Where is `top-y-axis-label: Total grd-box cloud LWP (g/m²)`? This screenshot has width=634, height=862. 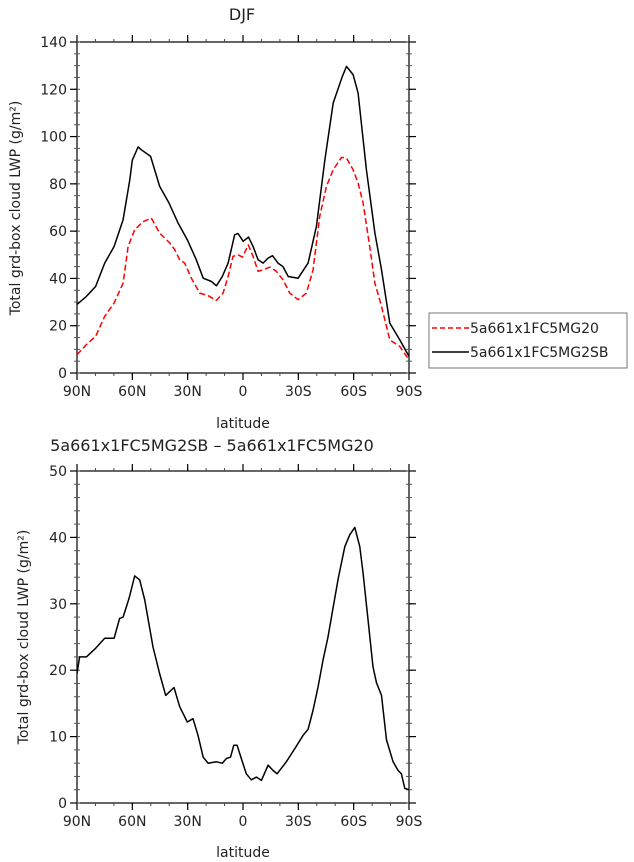 top-y-axis-label: Total grd-box cloud LWP (g/m²) is located at coordinates (16, 209).